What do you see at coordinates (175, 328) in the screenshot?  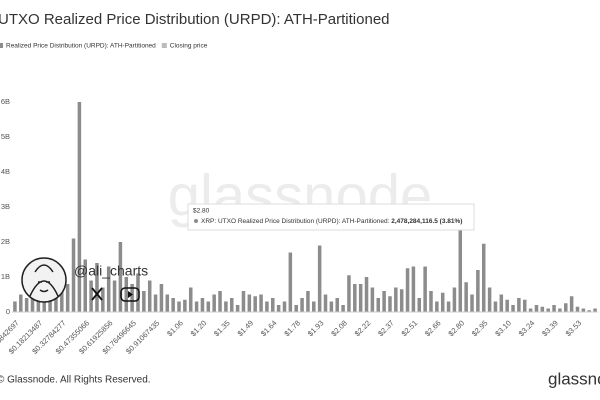 I see `x-tick-label: $1.06` at bounding box center [175, 328].